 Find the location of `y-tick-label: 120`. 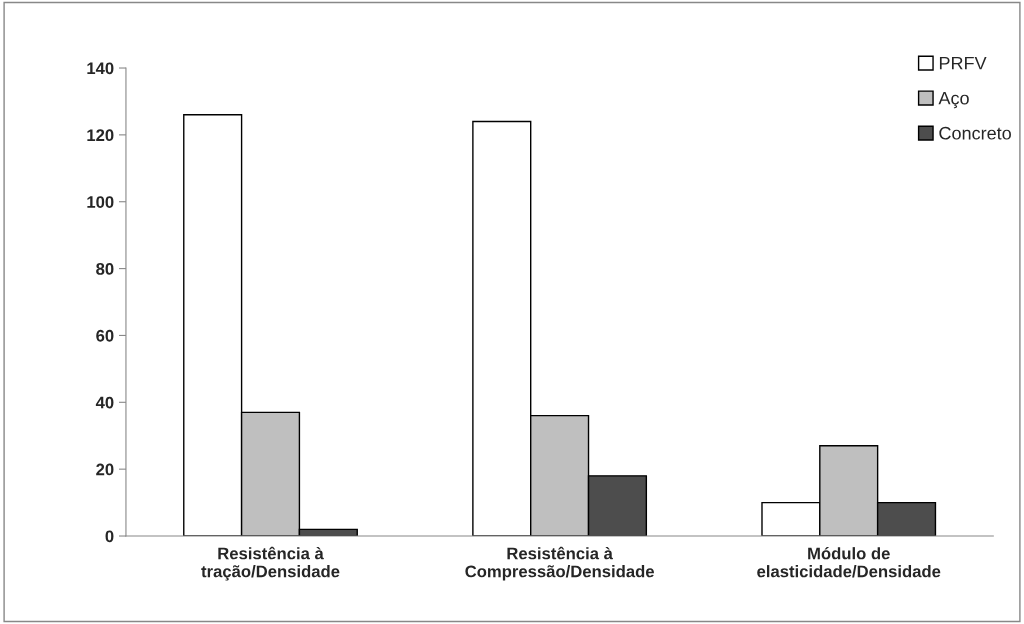

y-tick-label: 120 is located at coordinates (100, 135).